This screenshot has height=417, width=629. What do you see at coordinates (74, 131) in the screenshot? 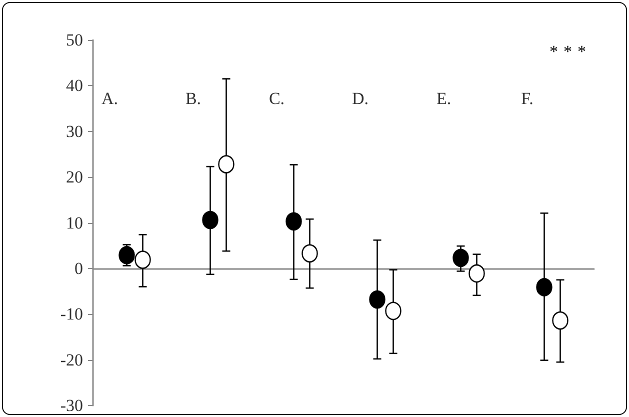
I see `y-tick-label: 30` at bounding box center [74, 131].